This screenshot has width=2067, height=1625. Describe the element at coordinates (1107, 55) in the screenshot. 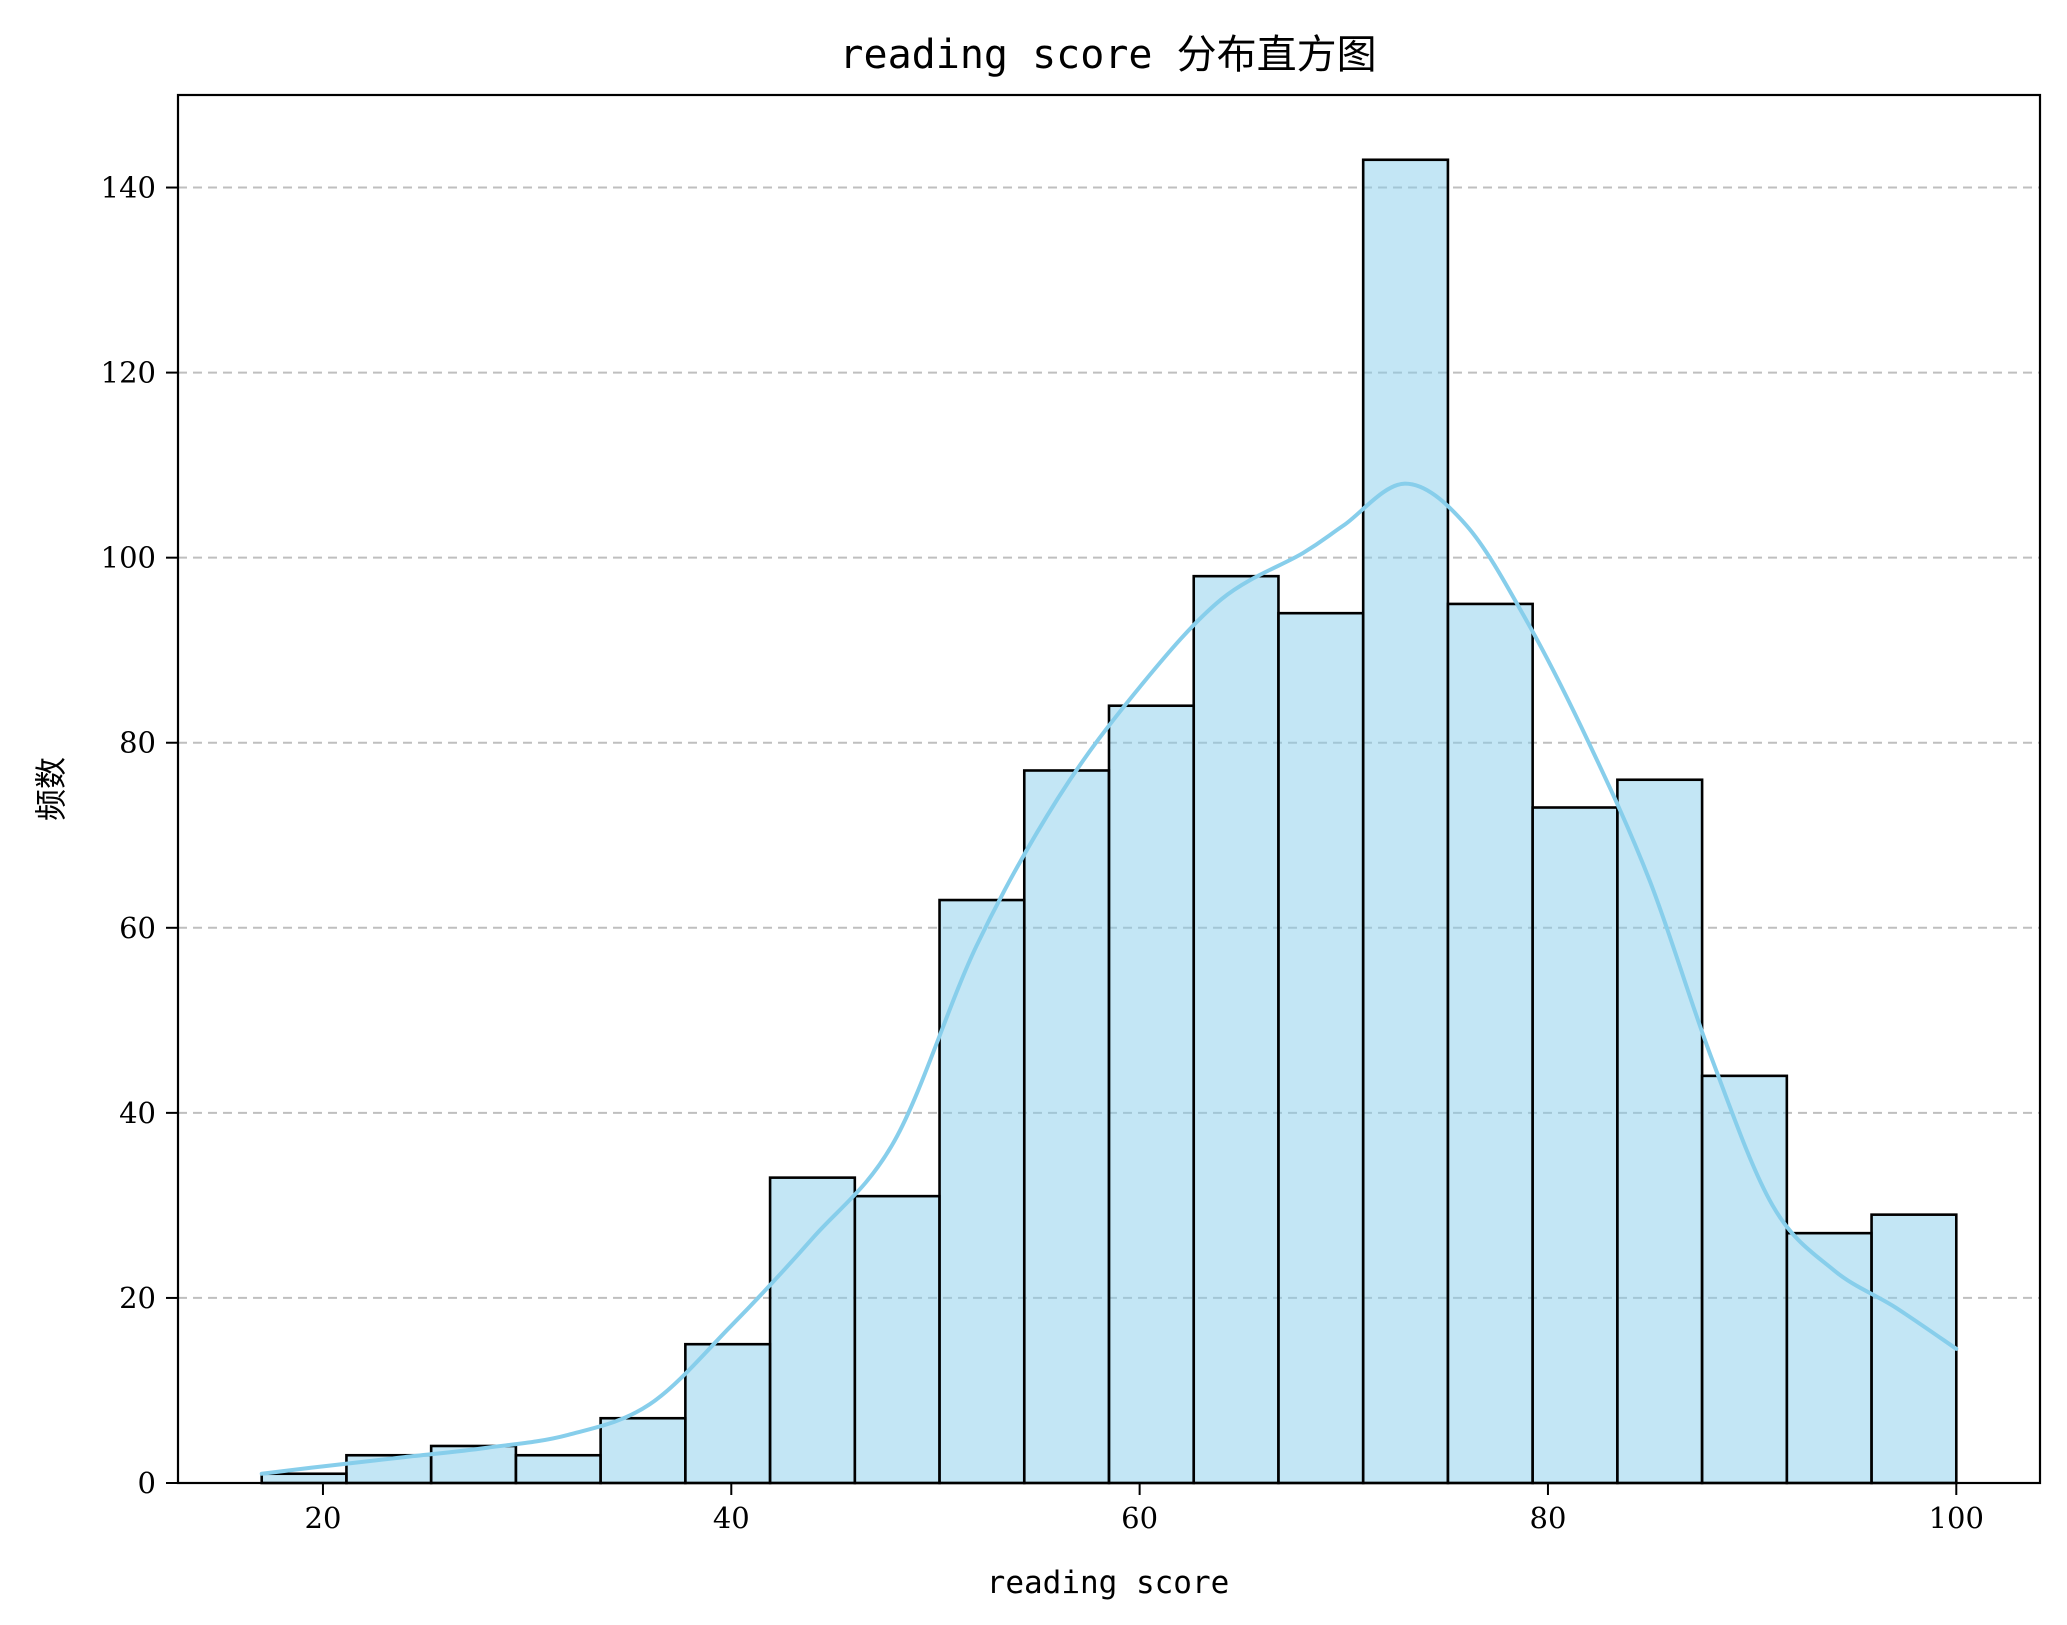

I see `chart-title: reading score 分布直方图` at that location.